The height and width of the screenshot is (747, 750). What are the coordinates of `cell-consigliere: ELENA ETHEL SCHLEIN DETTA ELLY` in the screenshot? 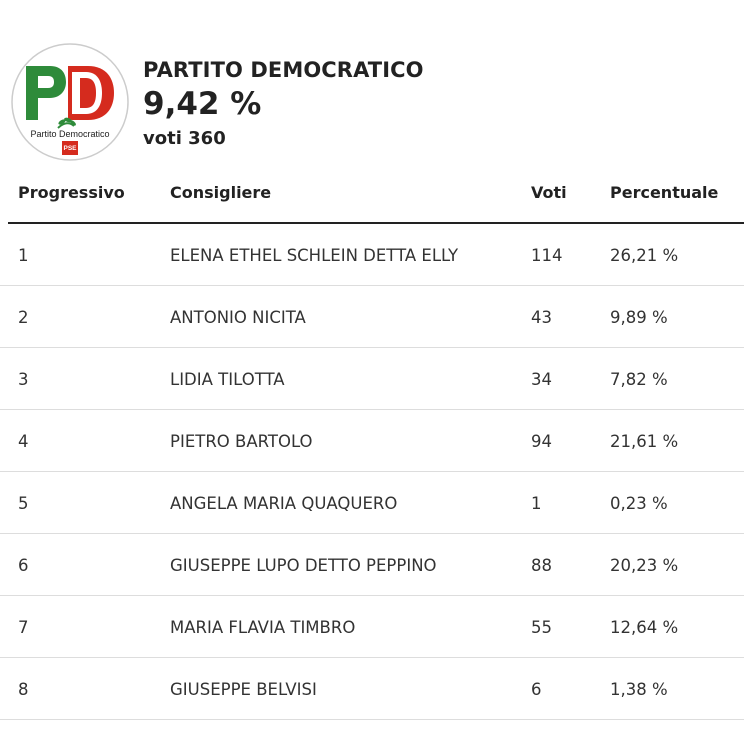 It's located at (314, 255).